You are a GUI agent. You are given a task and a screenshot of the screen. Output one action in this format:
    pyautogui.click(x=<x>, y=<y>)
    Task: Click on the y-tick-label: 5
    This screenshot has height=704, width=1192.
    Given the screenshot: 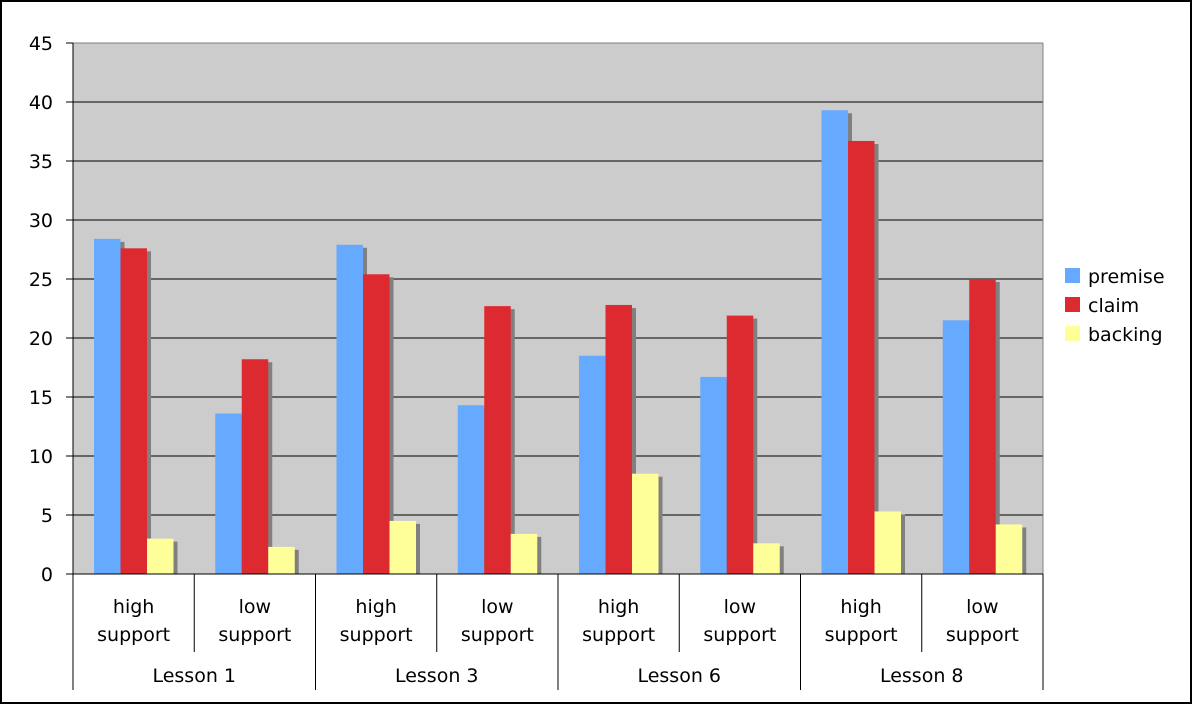 What is the action you would take?
    pyautogui.click(x=47, y=516)
    